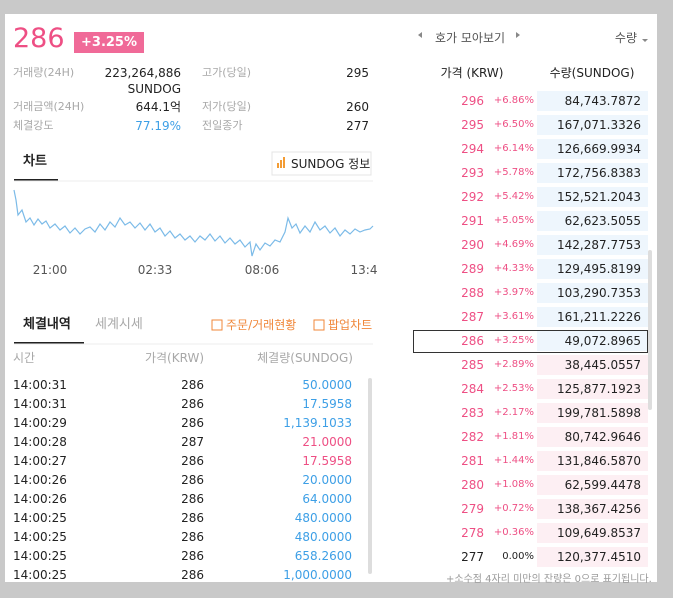  What do you see at coordinates (472, 221) in the screenshot?
I see `book-price: 291` at bounding box center [472, 221].